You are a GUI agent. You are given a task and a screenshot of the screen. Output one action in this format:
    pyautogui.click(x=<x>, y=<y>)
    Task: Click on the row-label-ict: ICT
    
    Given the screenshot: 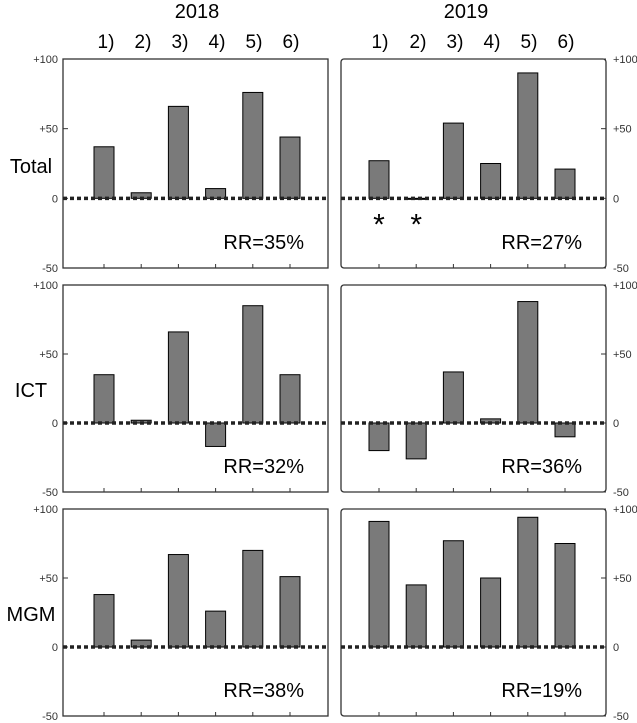 What is the action you would take?
    pyautogui.click(x=31, y=391)
    